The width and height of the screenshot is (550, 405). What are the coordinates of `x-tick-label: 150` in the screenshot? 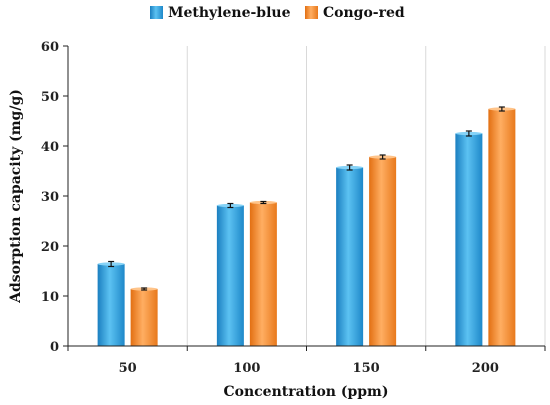 It's located at (366, 368).